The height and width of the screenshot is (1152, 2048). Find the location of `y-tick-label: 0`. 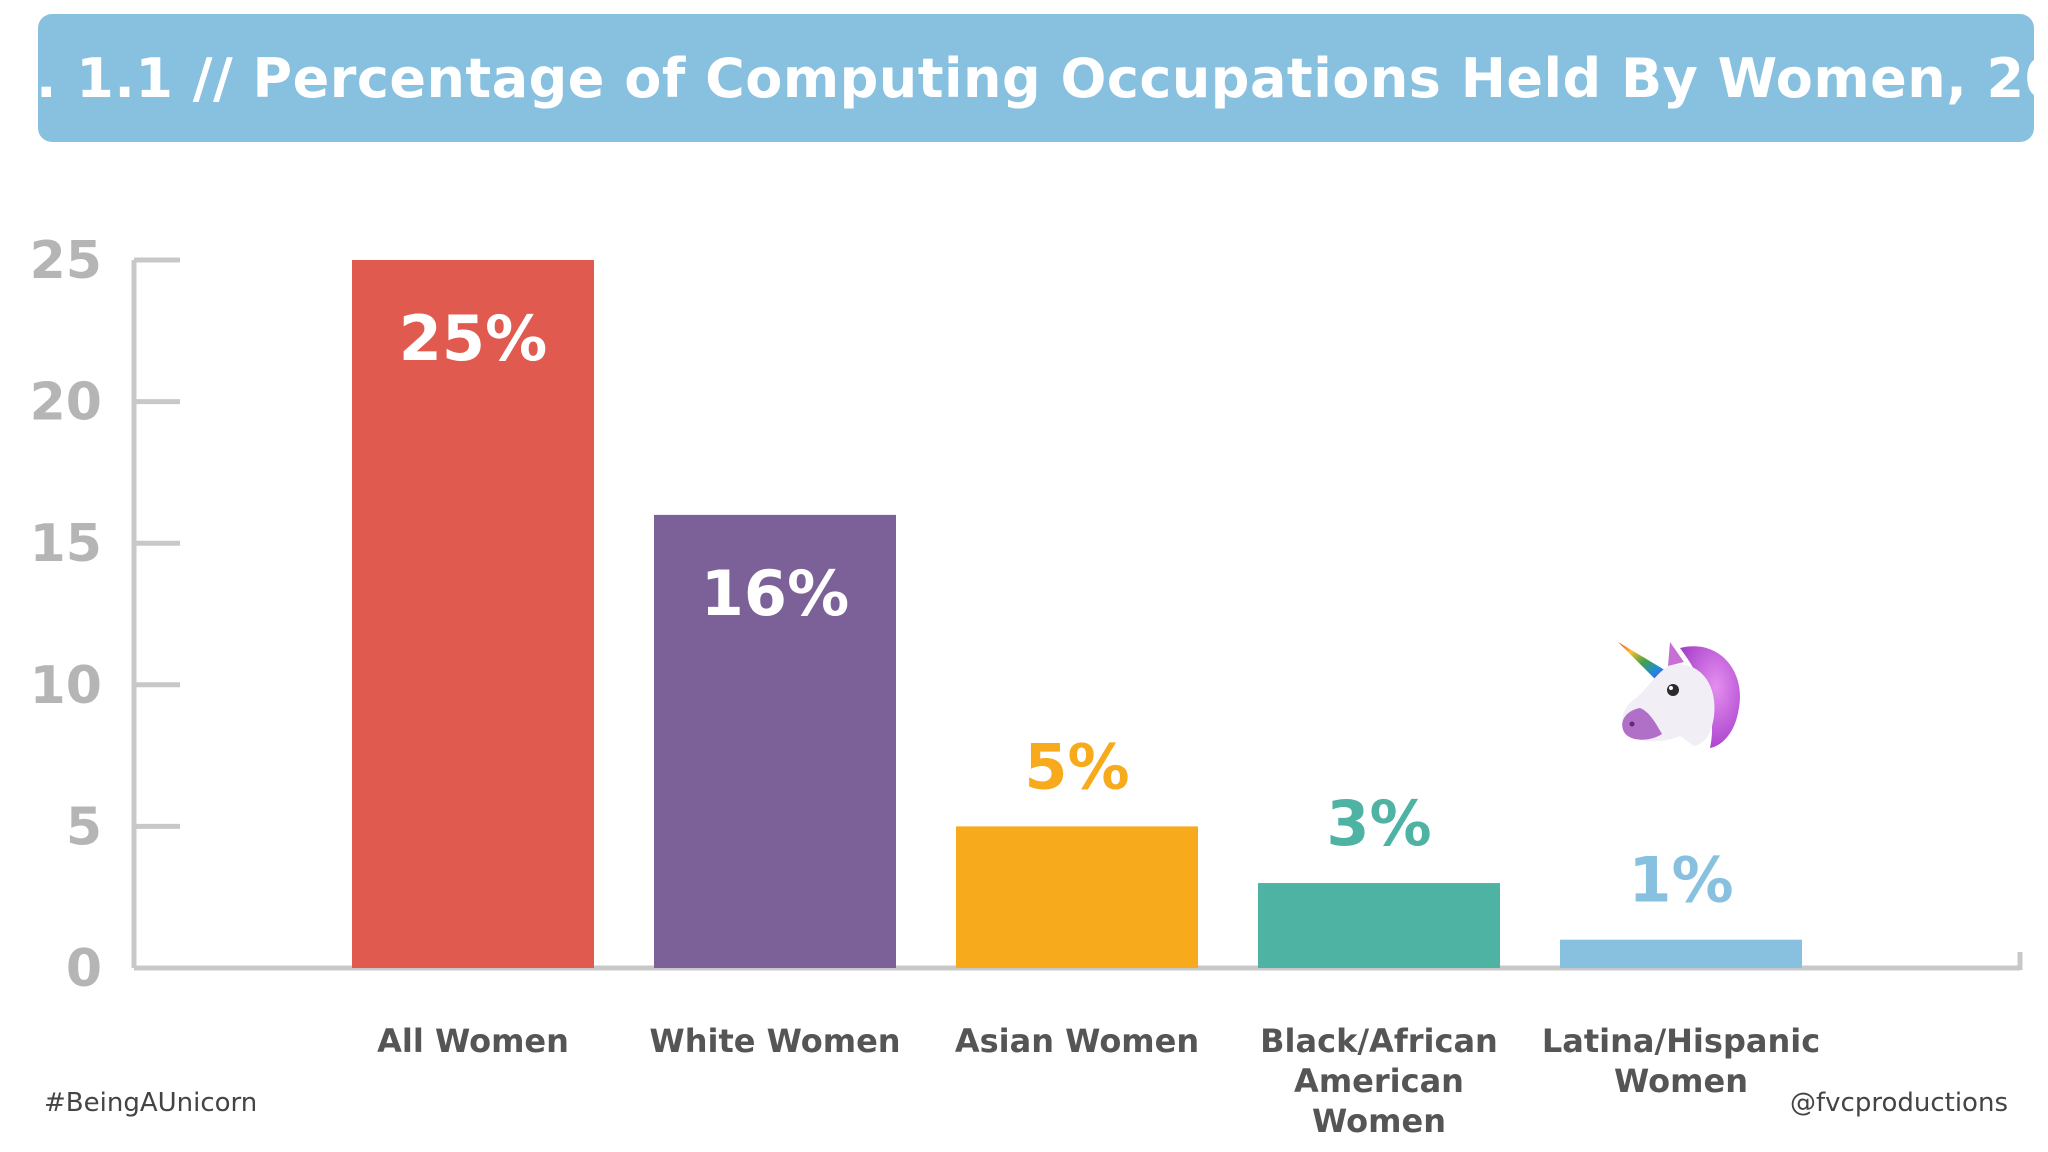

y-tick-label: 0 is located at coordinates (84, 969).